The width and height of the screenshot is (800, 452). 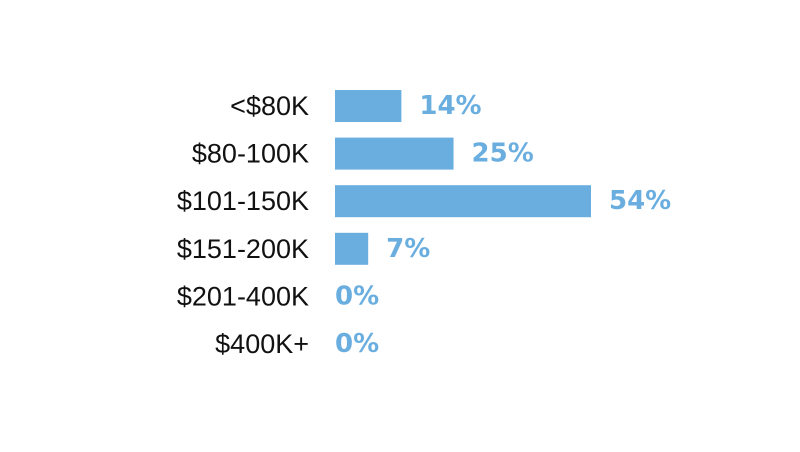 What do you see at coordinates (269, 106) in the screenshot?
I see `category-label: <$80K` at bounding box center [269, 106].